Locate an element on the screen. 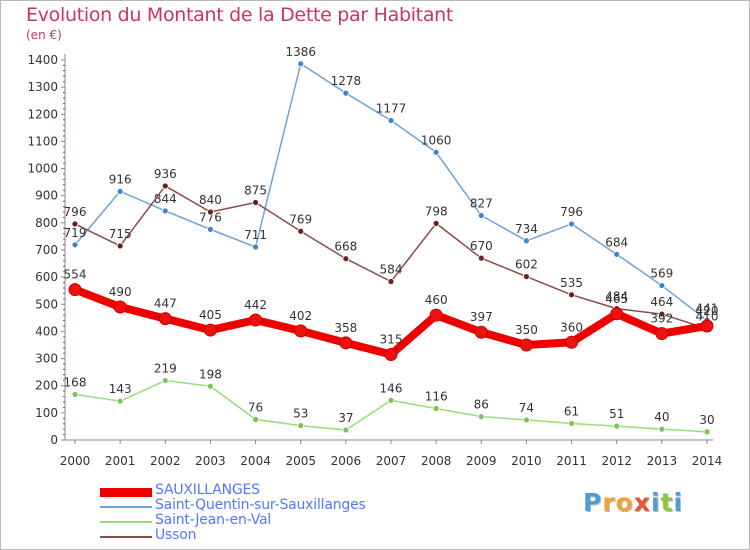  data-label-saint-jean-en-val: 37 is located at coordinates (345, 418).